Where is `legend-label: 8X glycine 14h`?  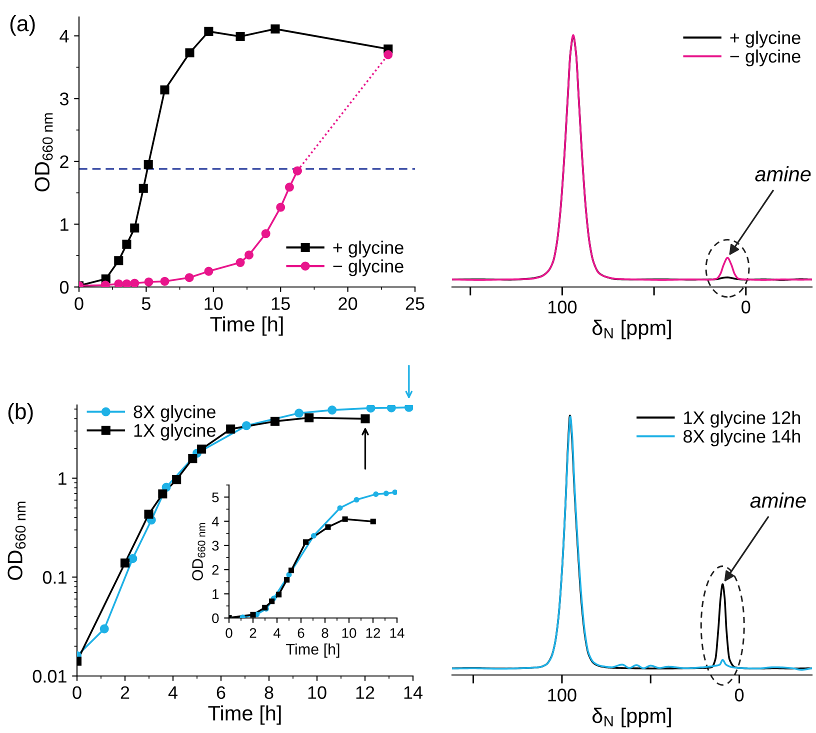 legend-label: 8X glycine 14h is located at coordinates (742, 437).